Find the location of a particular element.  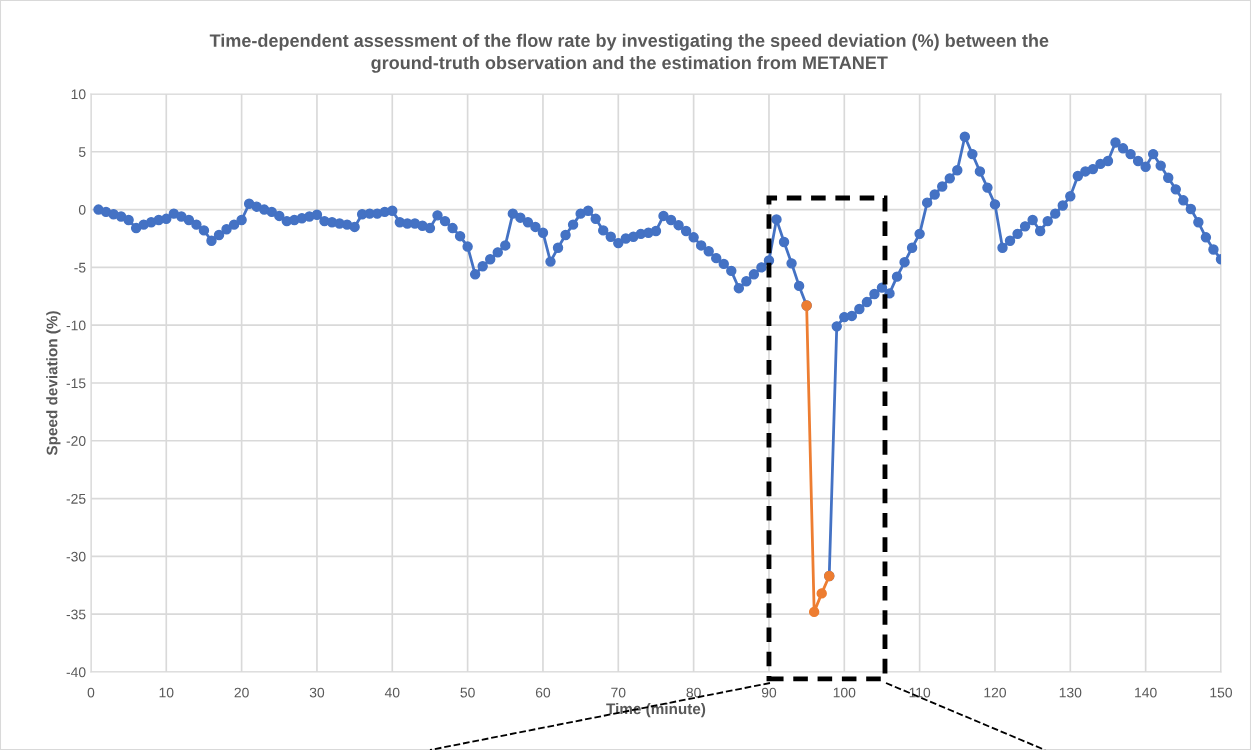

x-tick-label: 70 is located at coordinates (618, 692).